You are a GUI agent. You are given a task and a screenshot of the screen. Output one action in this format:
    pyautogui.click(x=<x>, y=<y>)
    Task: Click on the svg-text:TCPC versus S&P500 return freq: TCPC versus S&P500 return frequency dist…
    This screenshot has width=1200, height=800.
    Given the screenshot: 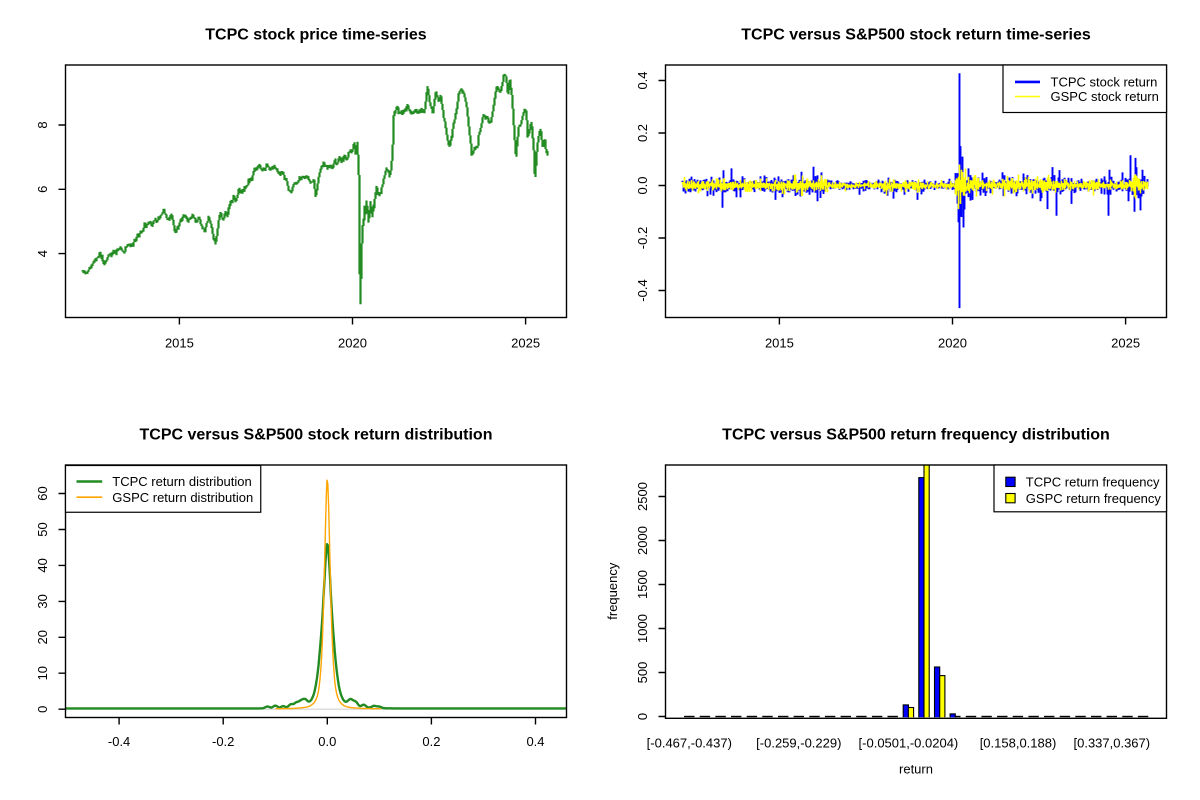 What is the action you would take?
    pyautogui.click(x=916, y=435)
    